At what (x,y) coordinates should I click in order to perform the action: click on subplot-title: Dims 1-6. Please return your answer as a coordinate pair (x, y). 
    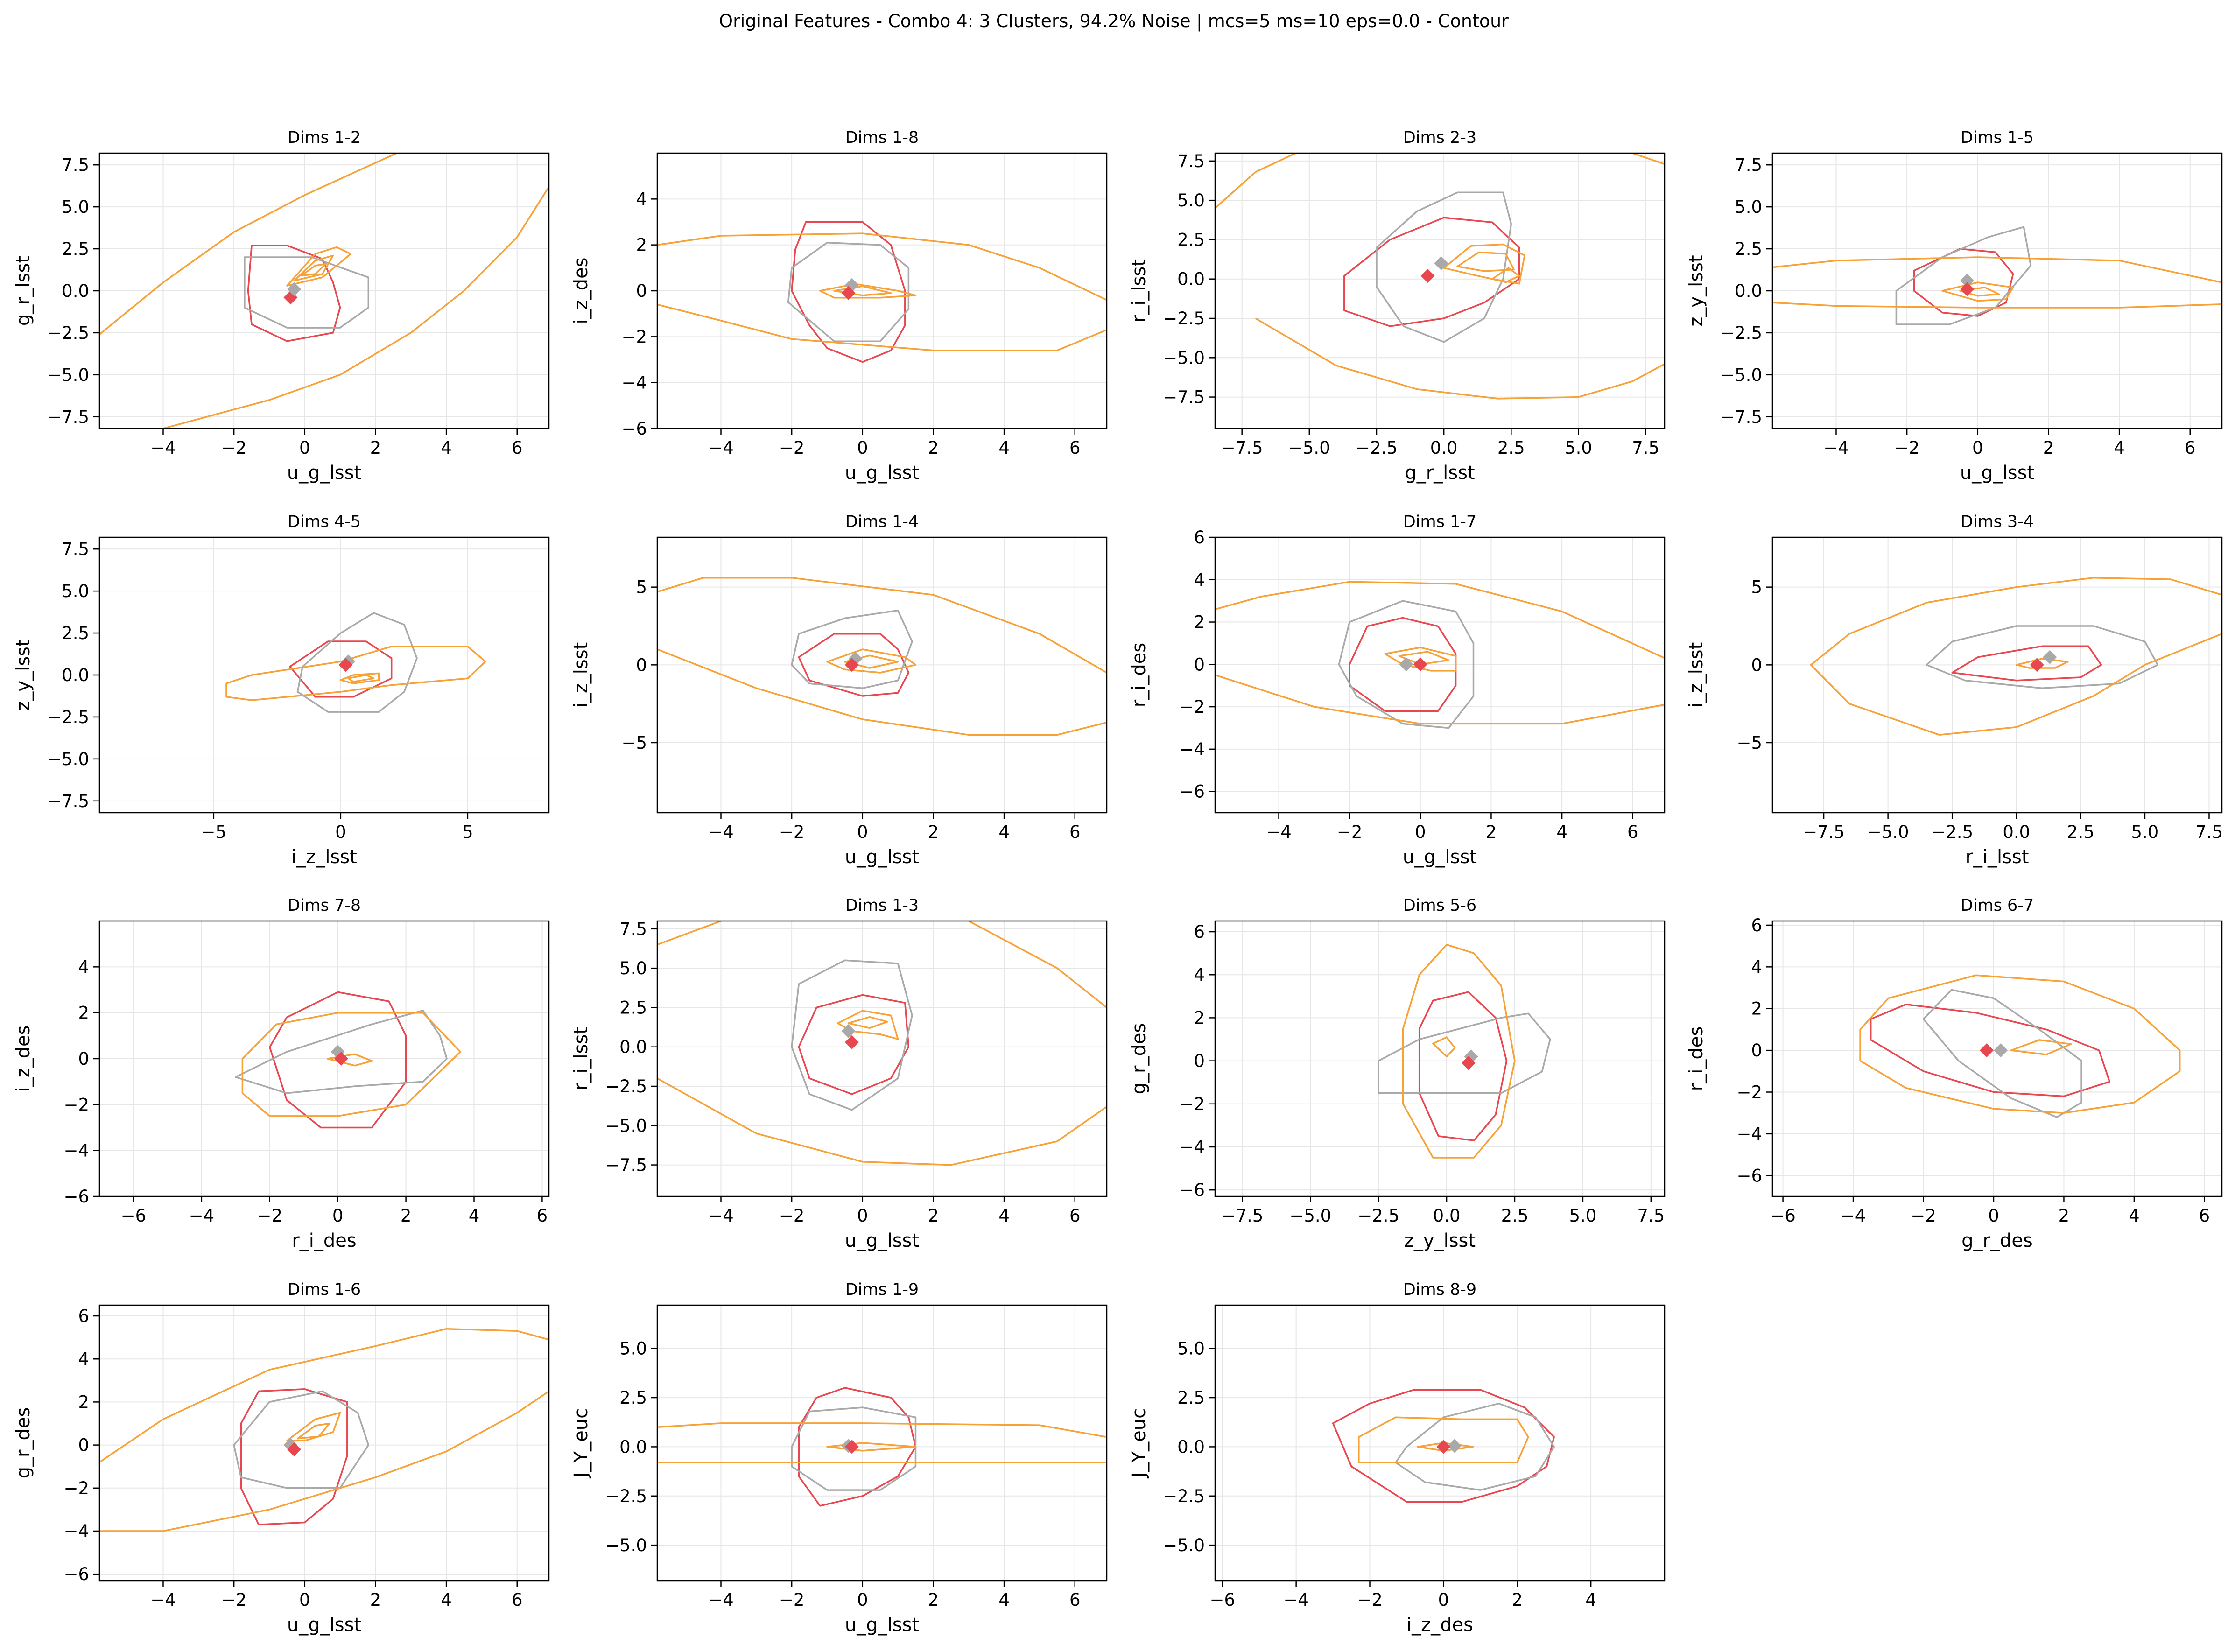
    Looking at the image, I should click on (324, 1289).